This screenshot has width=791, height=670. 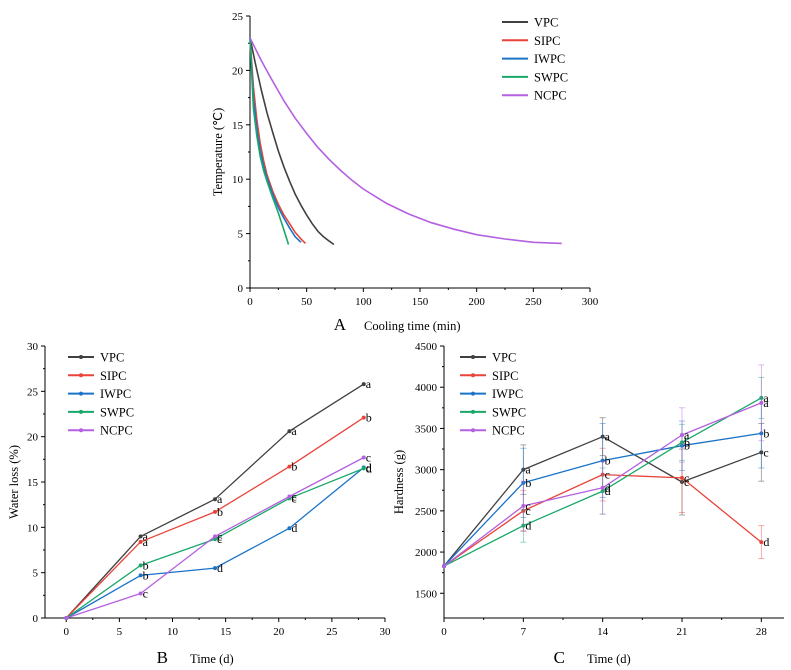 I want to click on x-tick-label: 20, so click(x=279, y=632).